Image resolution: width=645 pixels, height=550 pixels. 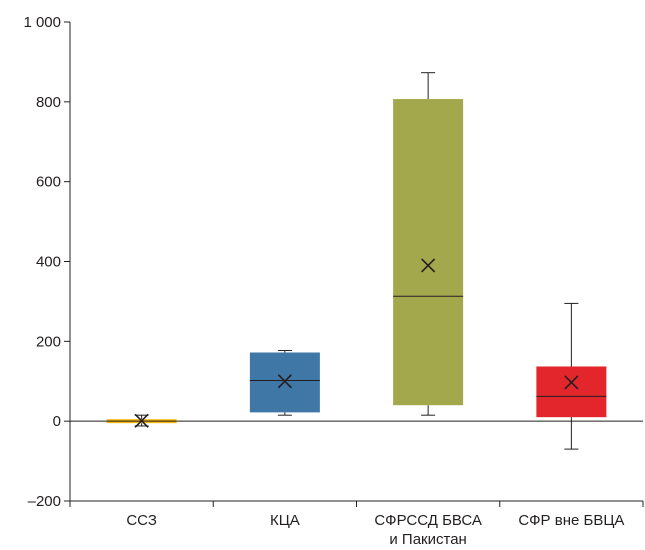 I want to click on category-label: КЦА, so click(x=285, y=520).